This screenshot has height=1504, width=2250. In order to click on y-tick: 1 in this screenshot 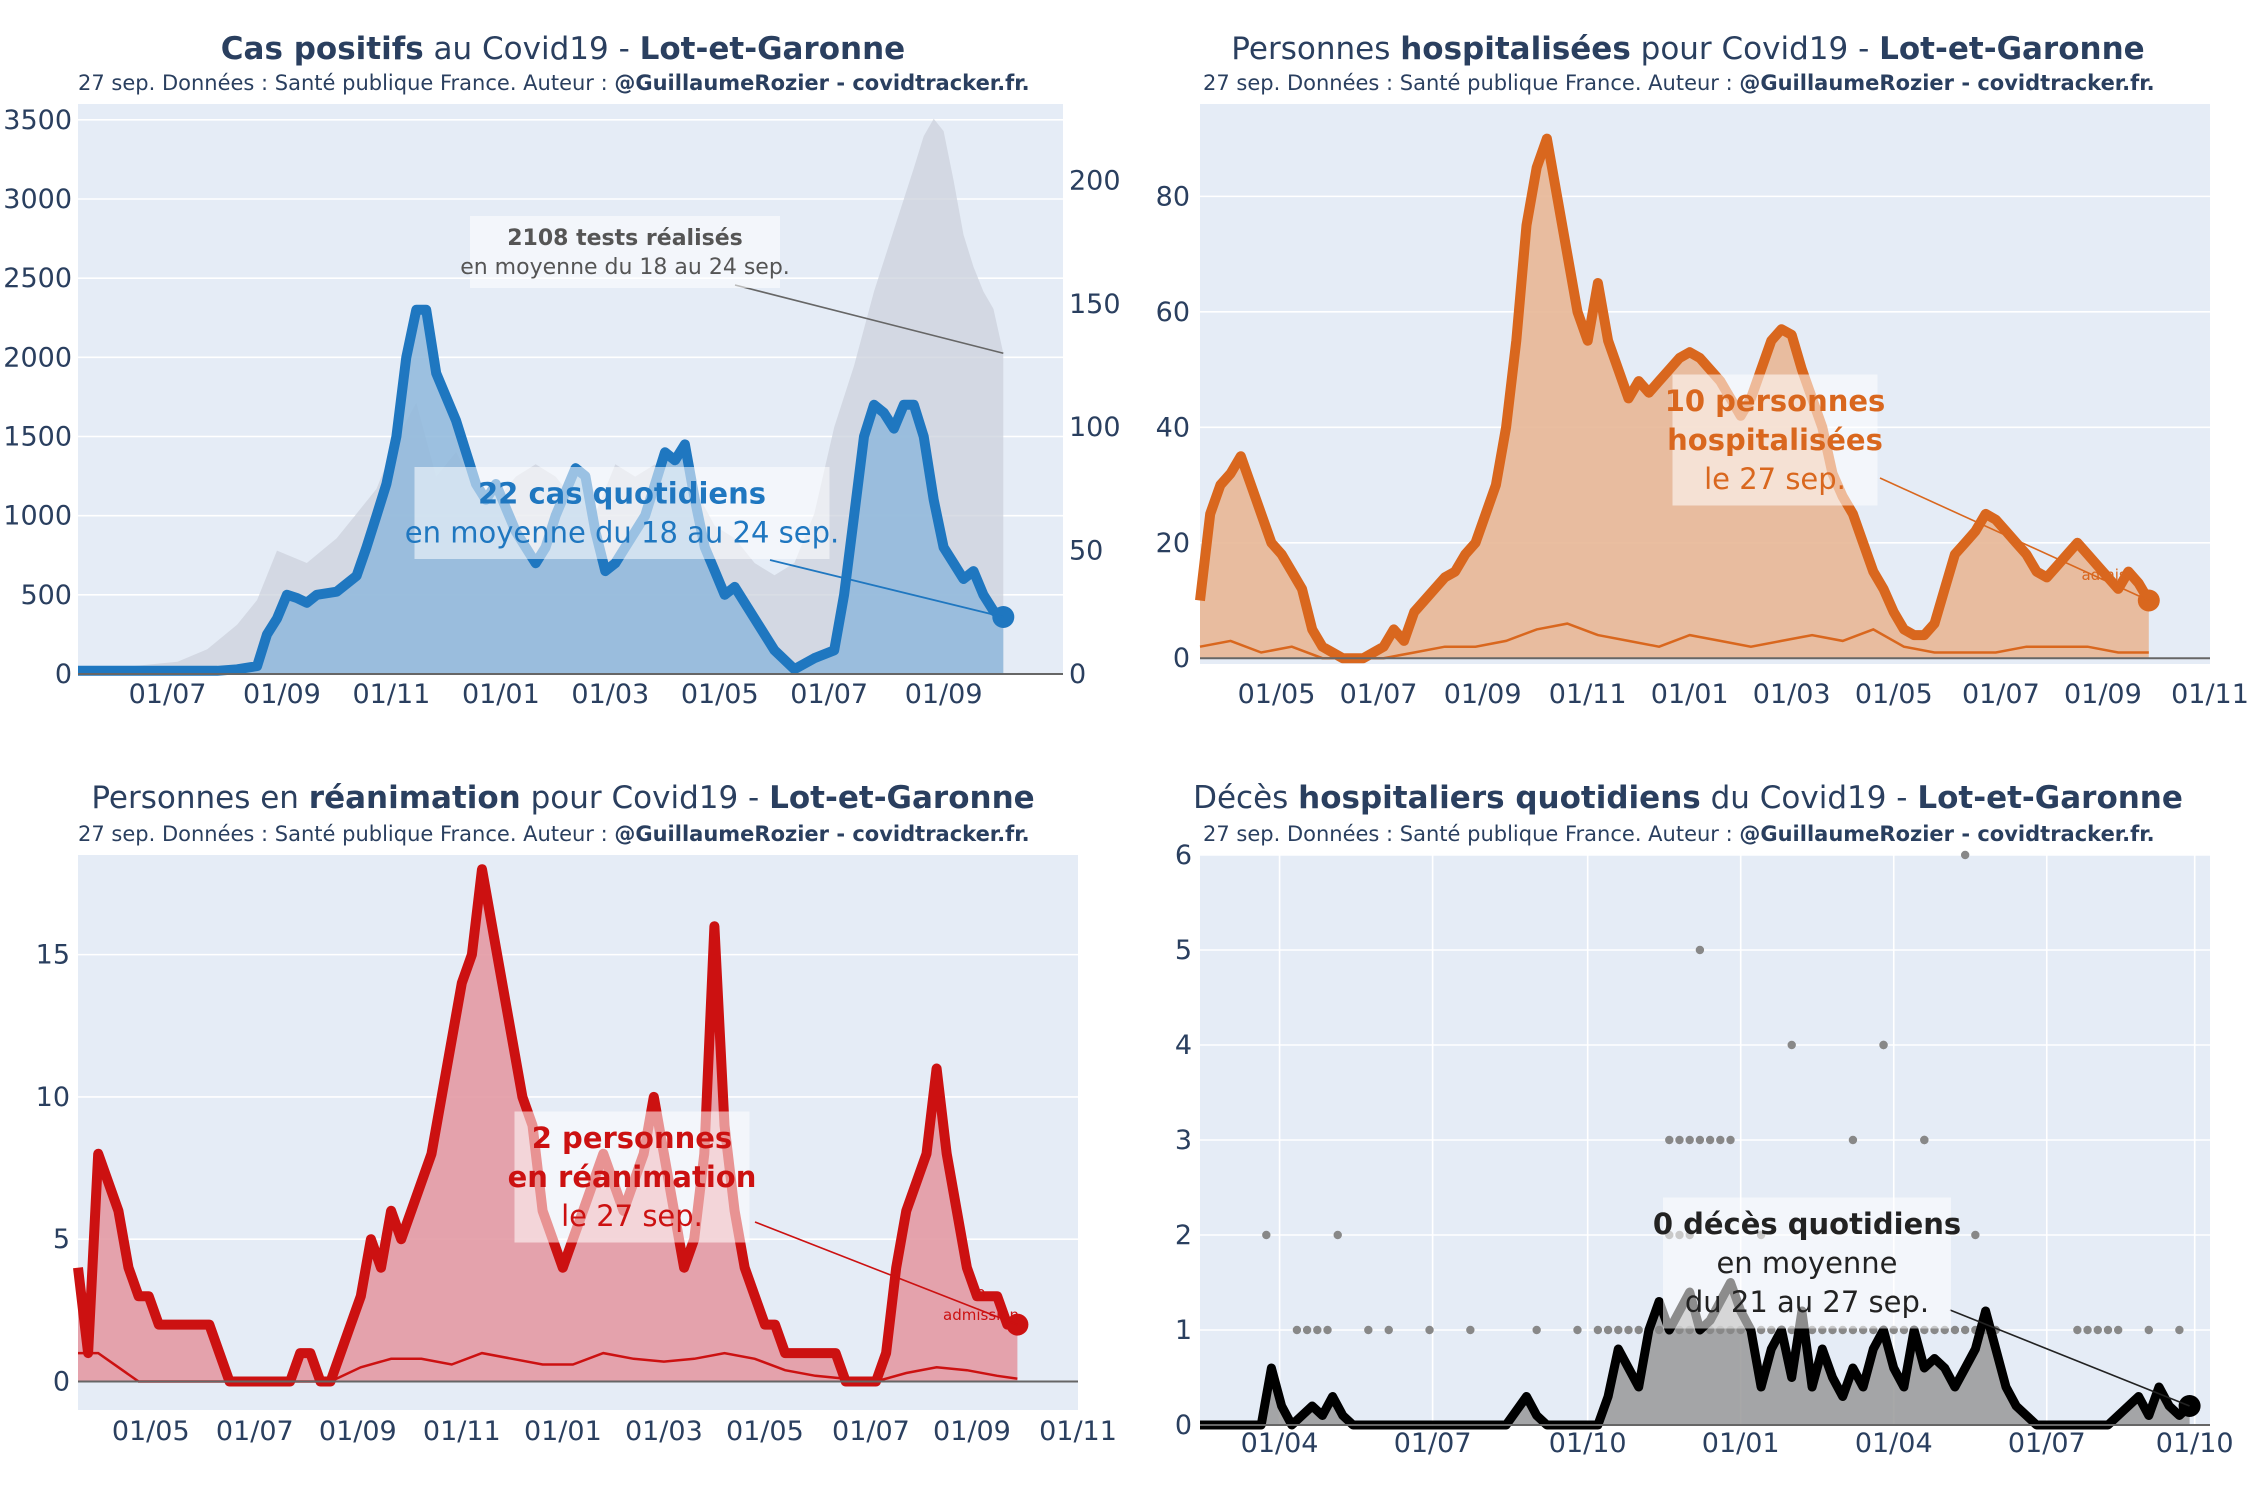, I will do `click(1183, 1330)`.